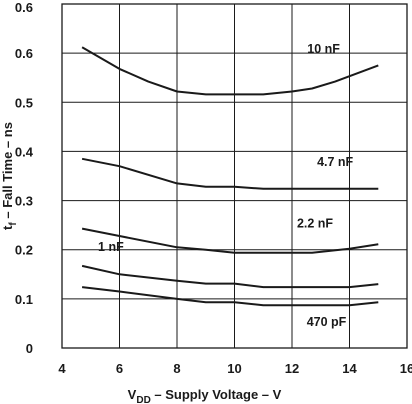 The height and width of the screenshot is (404, 412). I want to click on x-tick-label: 14, so click(349, 368).